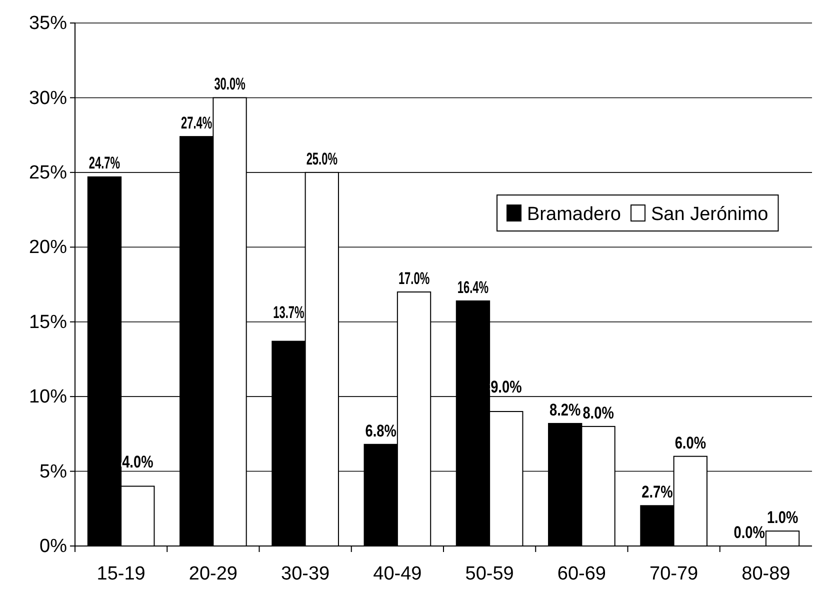 This screenshot has width=820, height=602. Describe the element at coordinates (48, 173) in the screenshot. I see `y-tick-label: 25%` at that location.